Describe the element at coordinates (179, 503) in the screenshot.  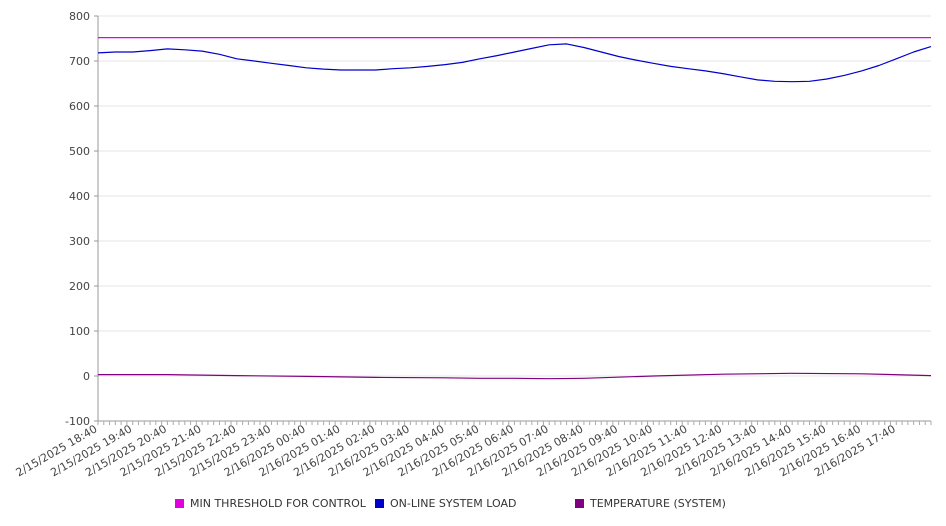
I see `legend-swatch-min-threshold` at that location.